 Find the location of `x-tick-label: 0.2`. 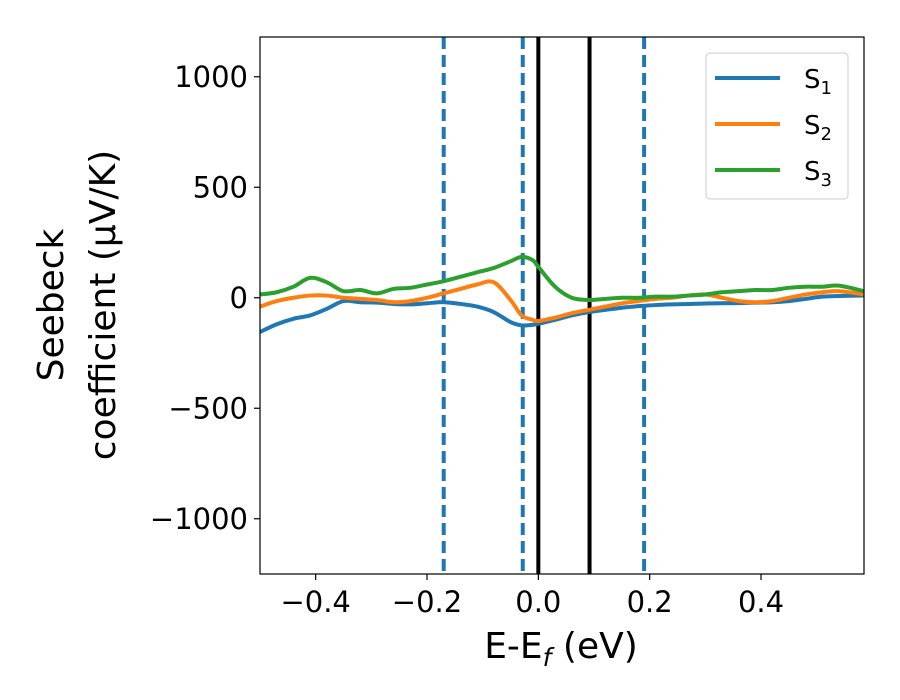

x-tick-label: 0.2 is located at coordinates (650, 602).